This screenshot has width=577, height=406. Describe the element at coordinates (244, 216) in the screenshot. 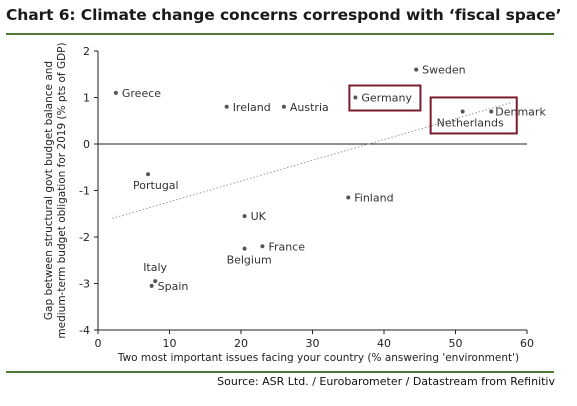

I see `point-uk` at that location.